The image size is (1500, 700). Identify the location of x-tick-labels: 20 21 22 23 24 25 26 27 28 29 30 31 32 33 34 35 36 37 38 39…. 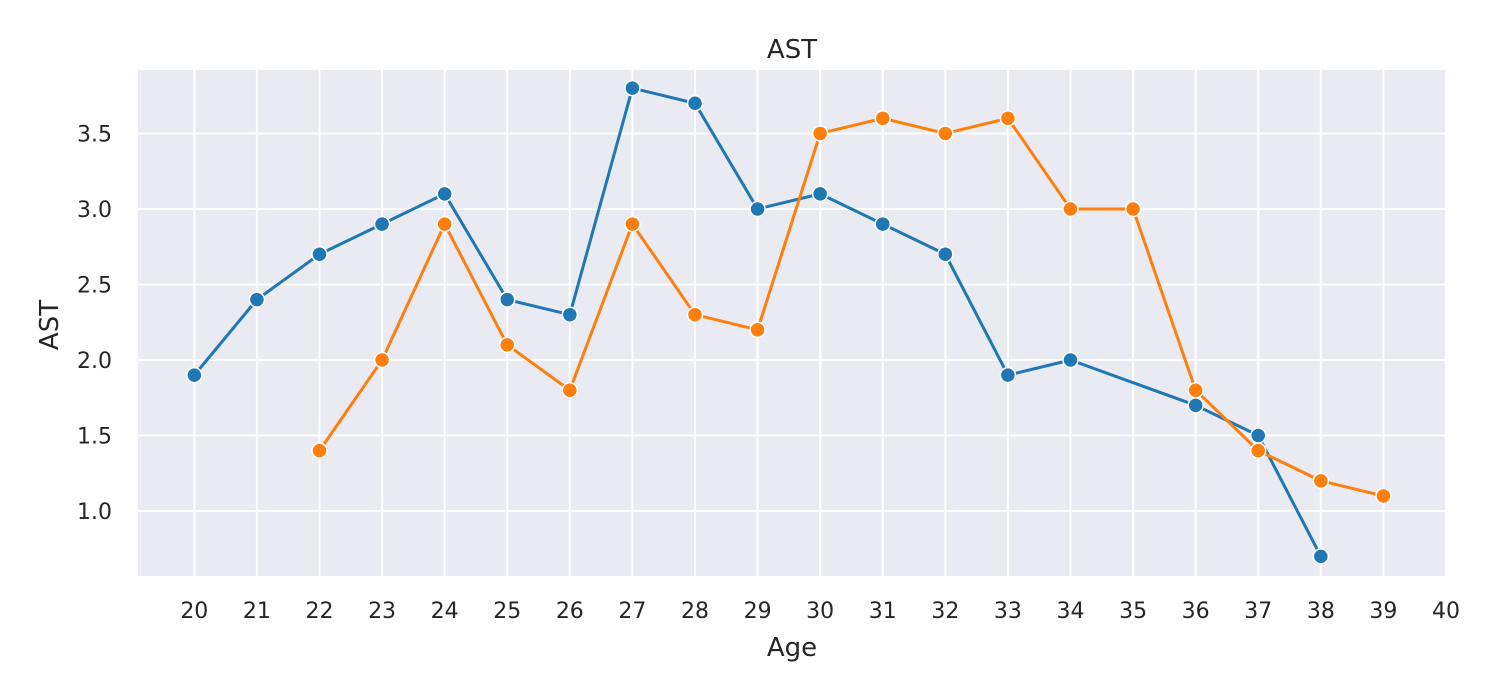
(820, 611).